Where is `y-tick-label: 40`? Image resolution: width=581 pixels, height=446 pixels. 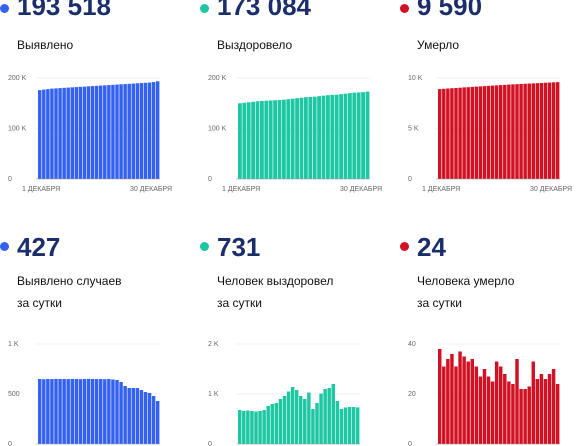
y-tick-label: 40 is located at coordinates (412, 344).